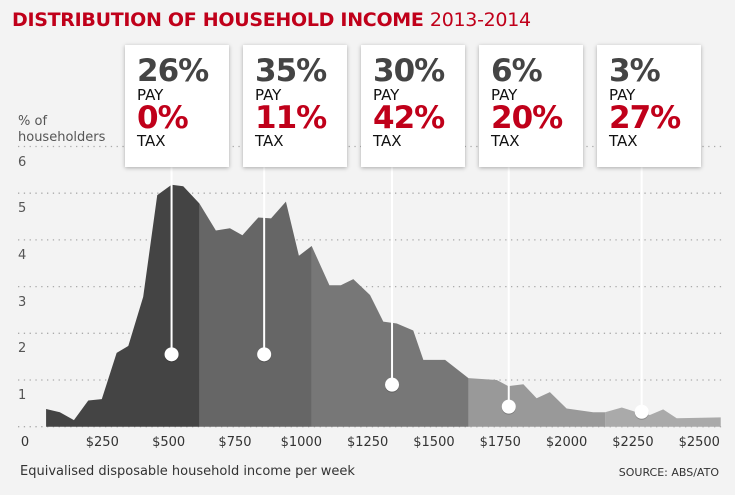 This screenshot has width=735, height=495. I want to click on tax-bracket-callout: 26% PAY 0% TAX, so click(177, 106).